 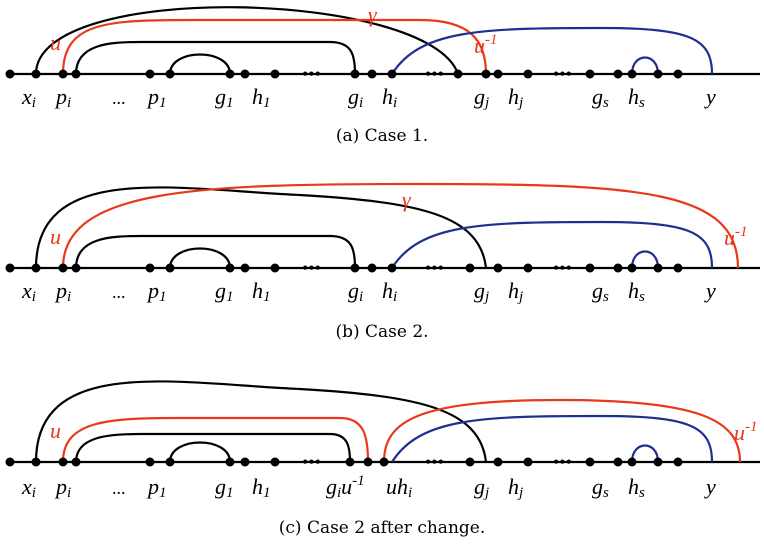 I want to click on panel-c-dots-1: •••, so click(x=311, y=462).